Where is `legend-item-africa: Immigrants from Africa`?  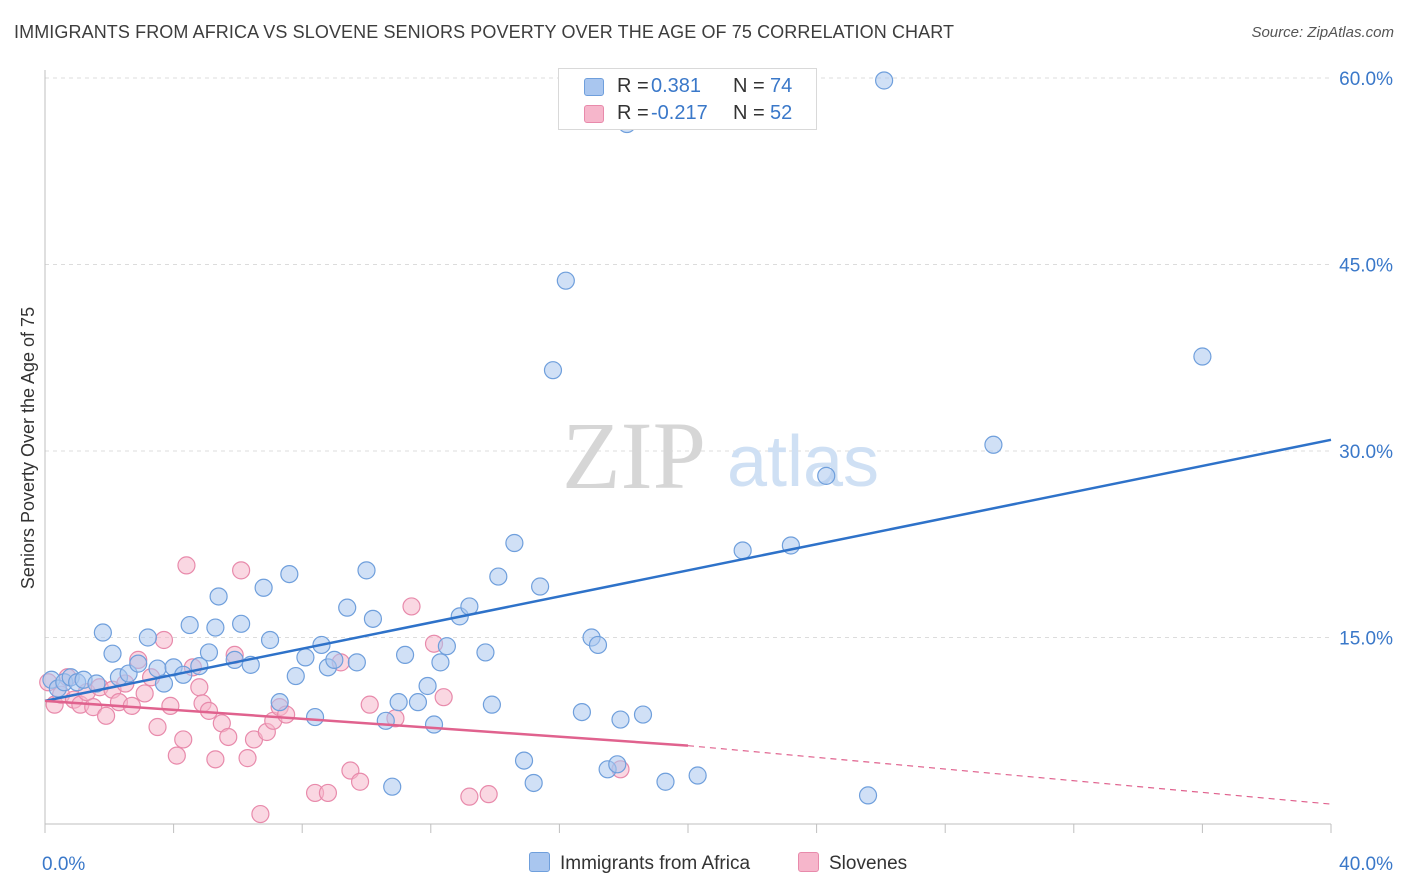 legend-item-africa: Immigrants from Africa is located at coordinates (639, 863).